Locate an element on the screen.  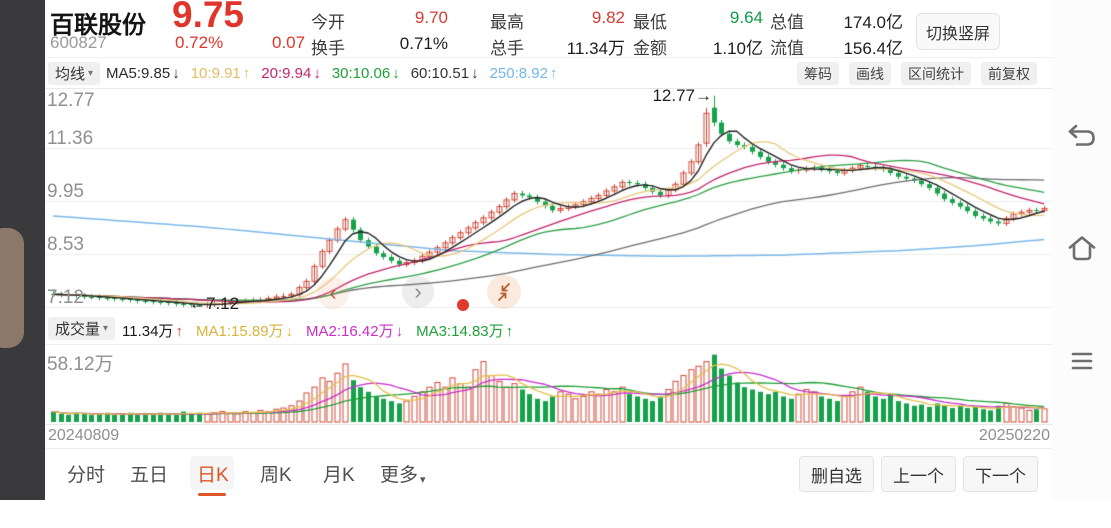
low-annotation: ←7.12 is located at coordinates (214, 303).